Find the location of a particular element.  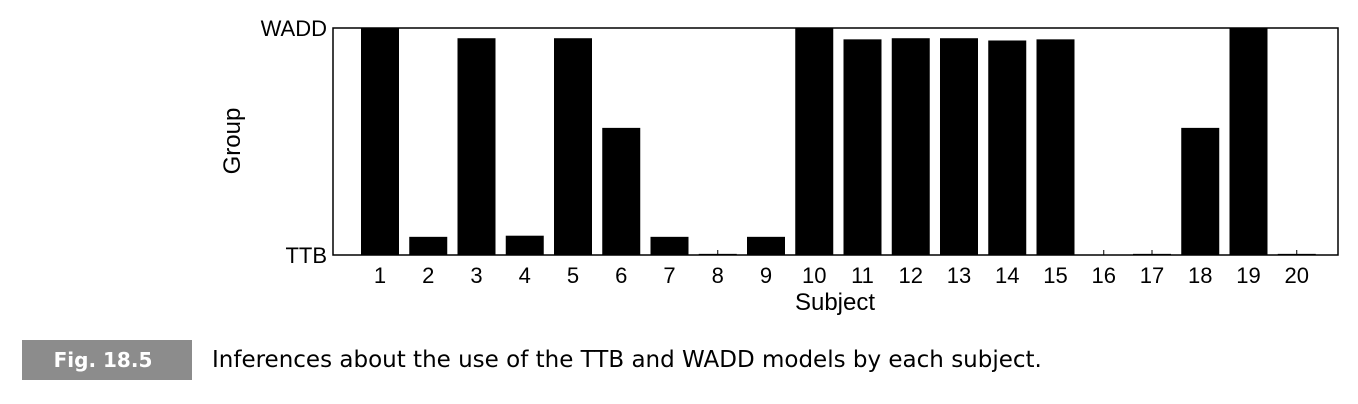

x-tick-label: 4 is located at coordinates (525, 275).